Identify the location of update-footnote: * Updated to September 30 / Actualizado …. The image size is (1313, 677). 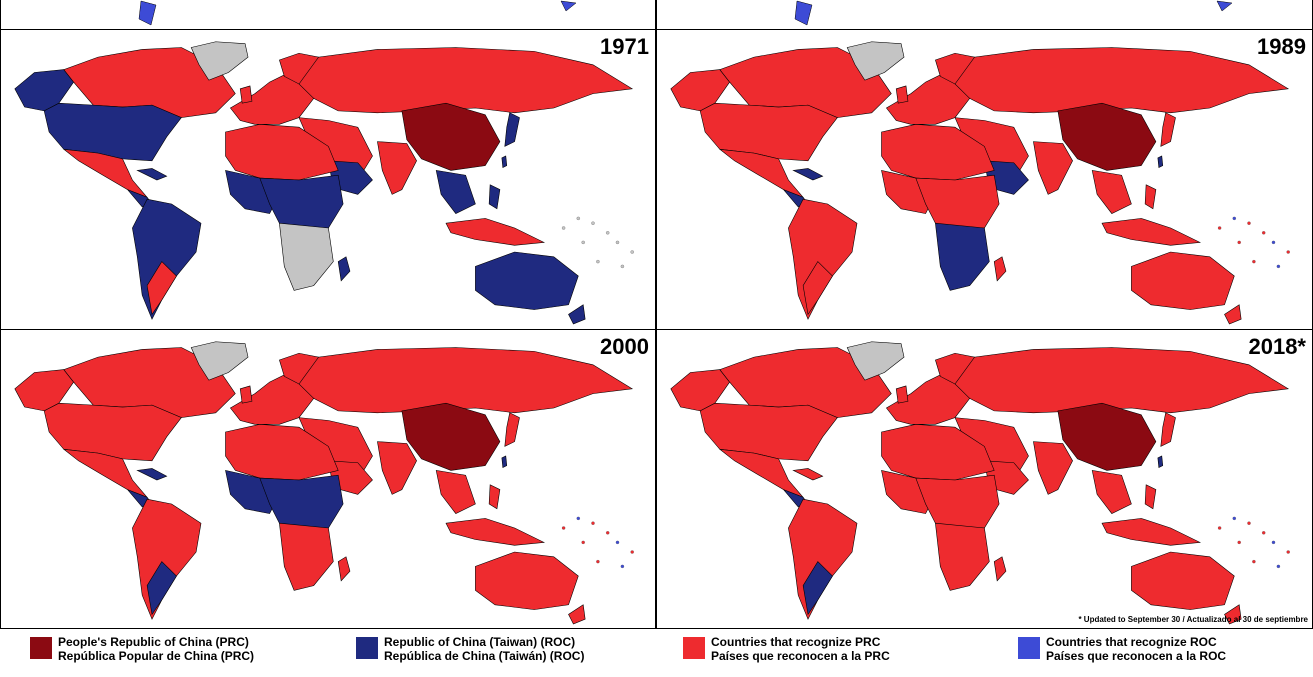
(1193, 619).